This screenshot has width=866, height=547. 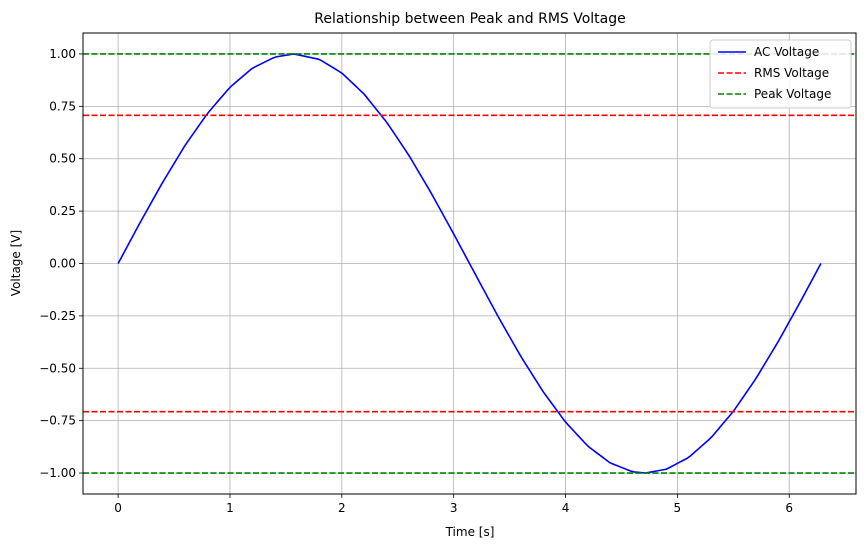 I want to click on legend-label-peak-voltage: Peak Voltage, so click(x=792, y=94).